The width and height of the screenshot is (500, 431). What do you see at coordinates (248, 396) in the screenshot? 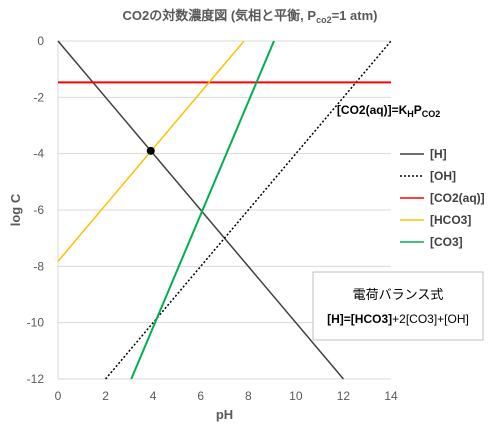
I see `x-tick-label: 8` at bounding box center [248, 396].